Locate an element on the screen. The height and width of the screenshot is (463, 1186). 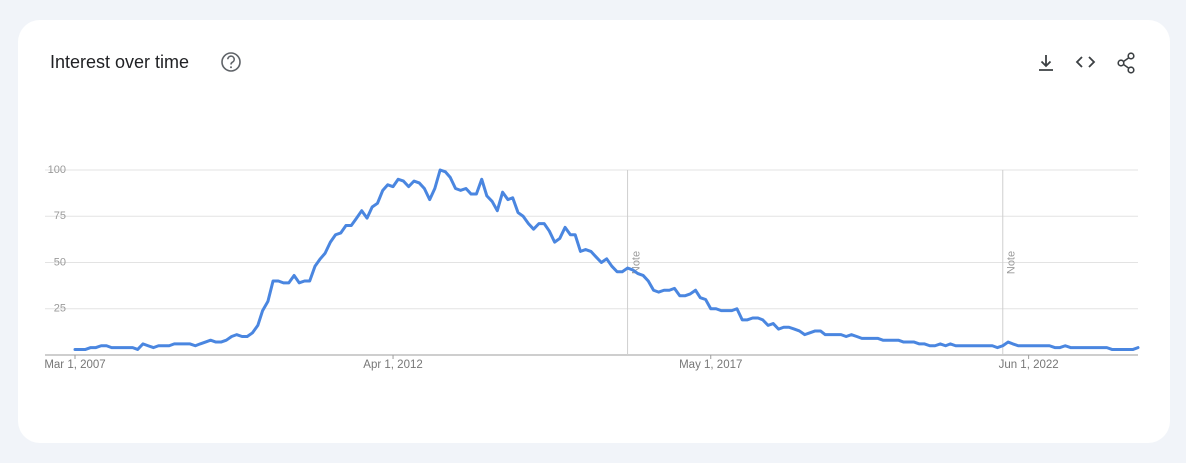
x-tick-label: Apr 1, 2012 is located at coordinates (392, 365).